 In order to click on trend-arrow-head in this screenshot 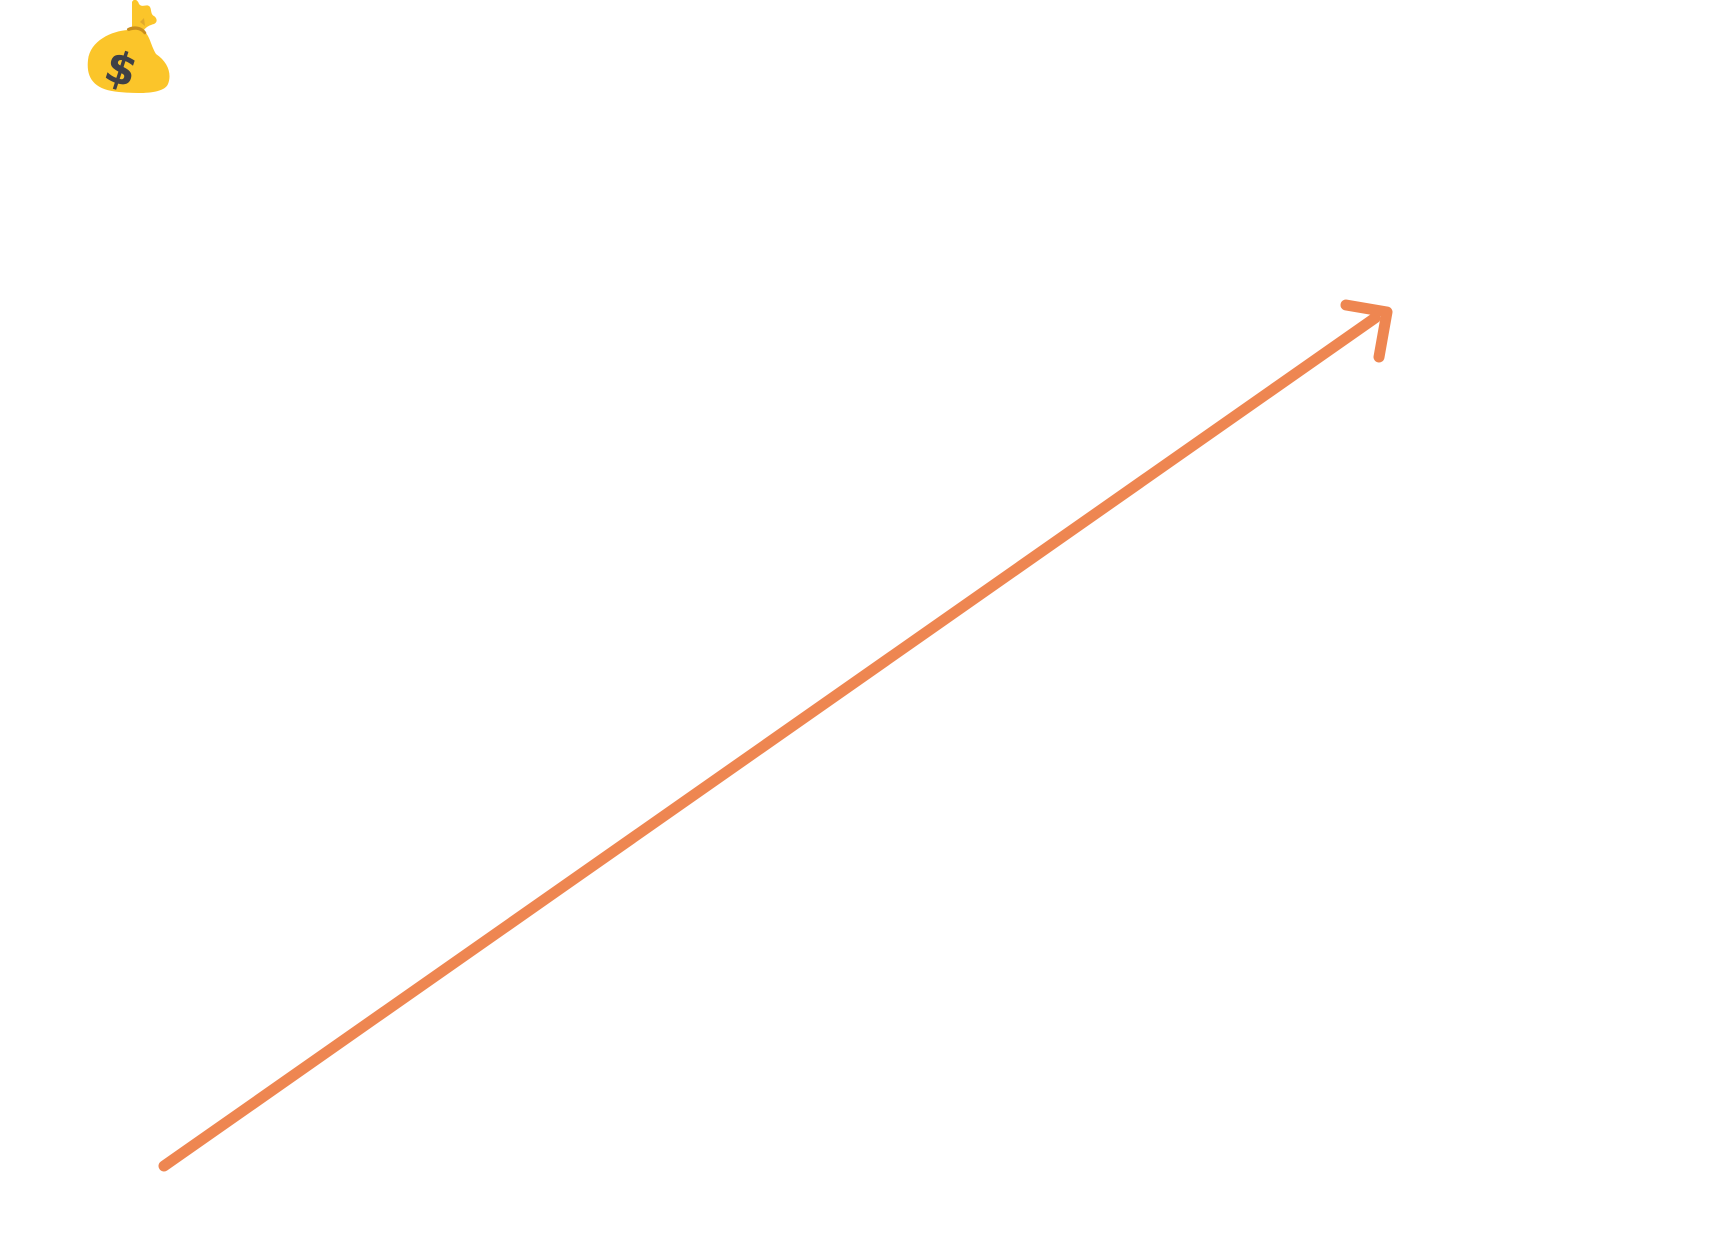, I will do `click(1366, 331)`.